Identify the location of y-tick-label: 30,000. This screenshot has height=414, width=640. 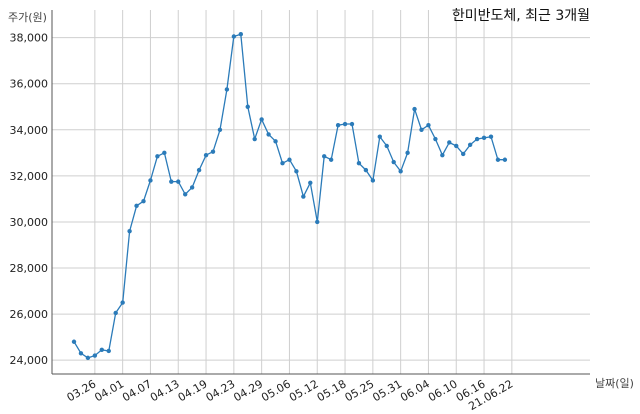
(29, 222).